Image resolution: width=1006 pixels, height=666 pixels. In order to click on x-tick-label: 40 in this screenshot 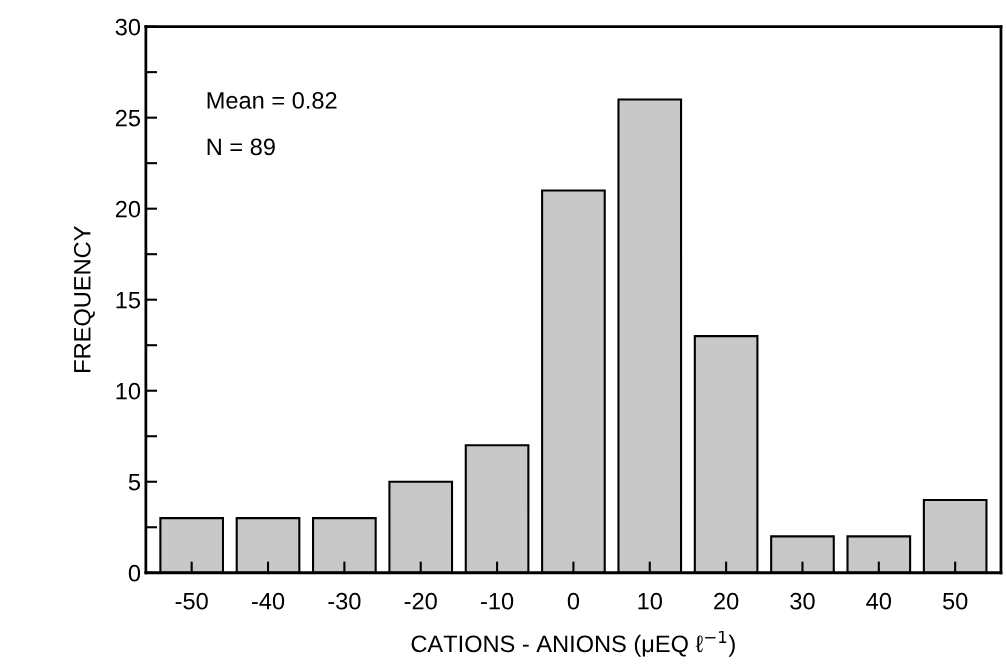, I will do `click(879, 601)`.